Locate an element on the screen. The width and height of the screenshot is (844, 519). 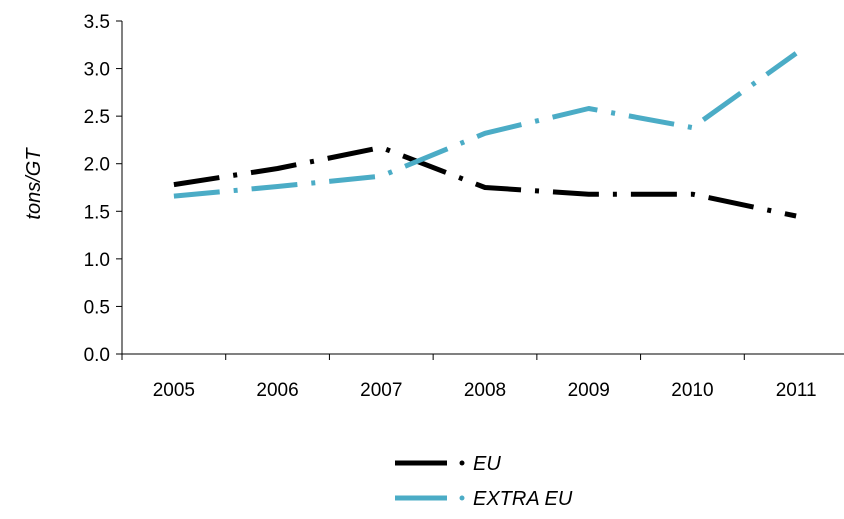
y-tick-label: 1.5 is located at coordinates (97, 212).